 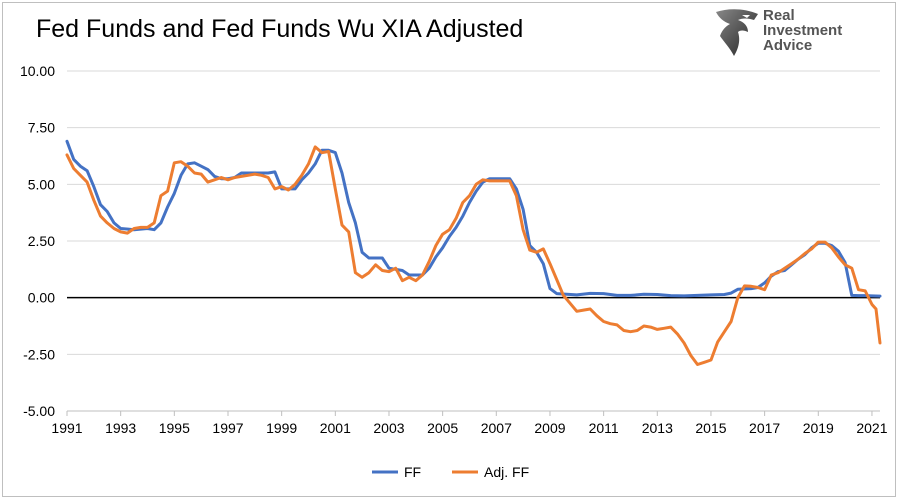 I want to click on x-tick-label: 1997, so click(x=227, y=428).